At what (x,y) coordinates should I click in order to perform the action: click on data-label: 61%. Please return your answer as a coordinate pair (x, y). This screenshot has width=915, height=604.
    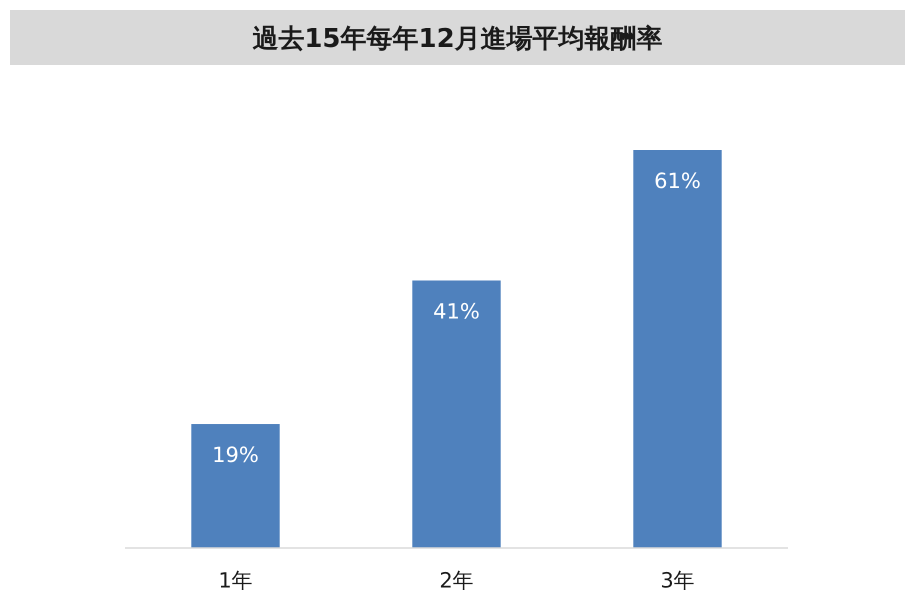
    Looking at the image, I should click on (677, 181).